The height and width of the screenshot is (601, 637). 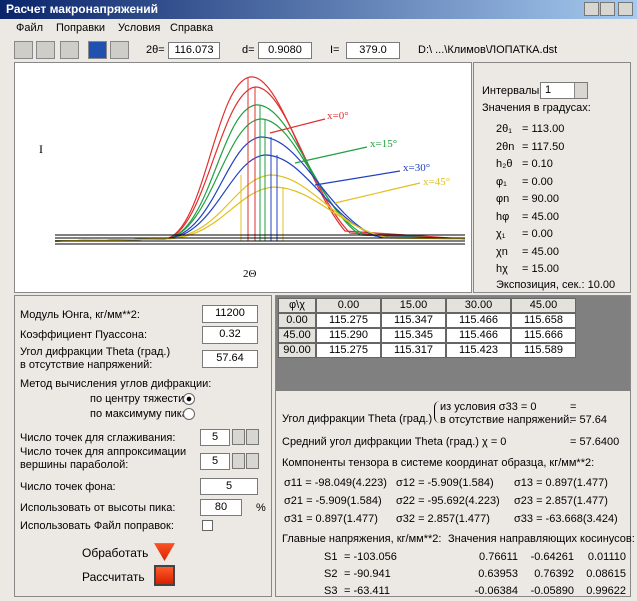 What do you see at coordinates (250, 274) in the screenshot?
I see `x-axis-label: 2Θ` at bounding box center [250, 274].